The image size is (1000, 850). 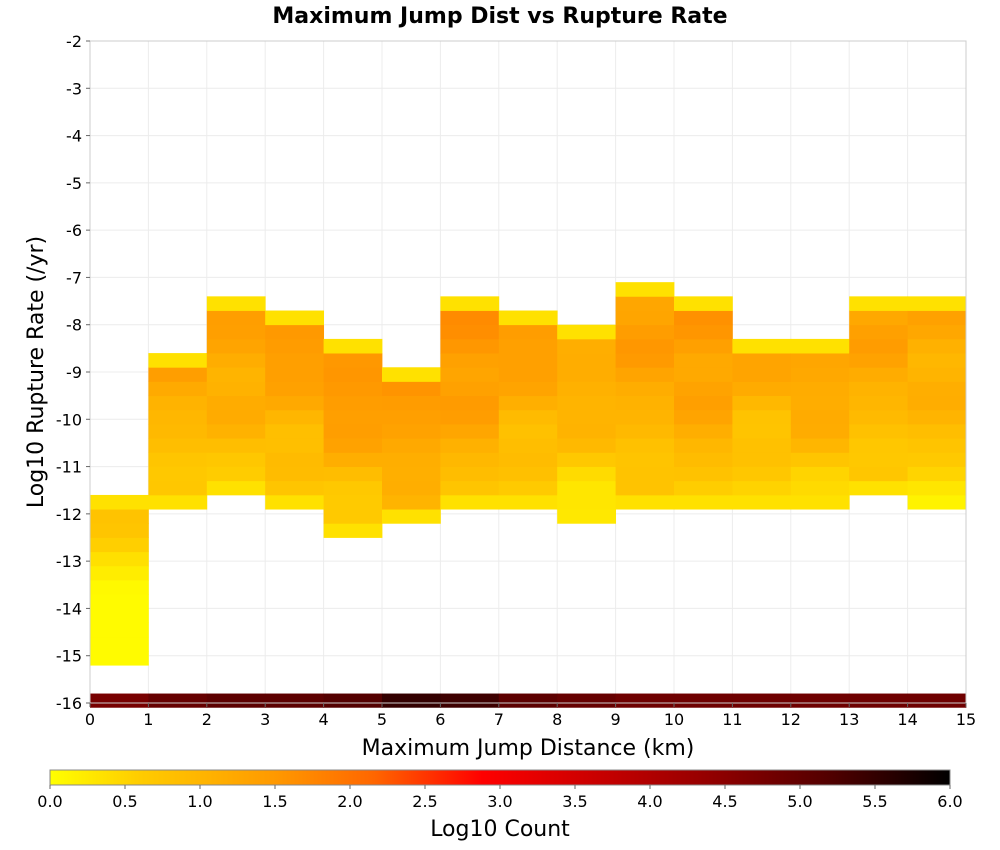 What do you see at coordinates (907, 719) in the screenshot?
I see `x-tick-label: 14` at bounding box center [907, 719].